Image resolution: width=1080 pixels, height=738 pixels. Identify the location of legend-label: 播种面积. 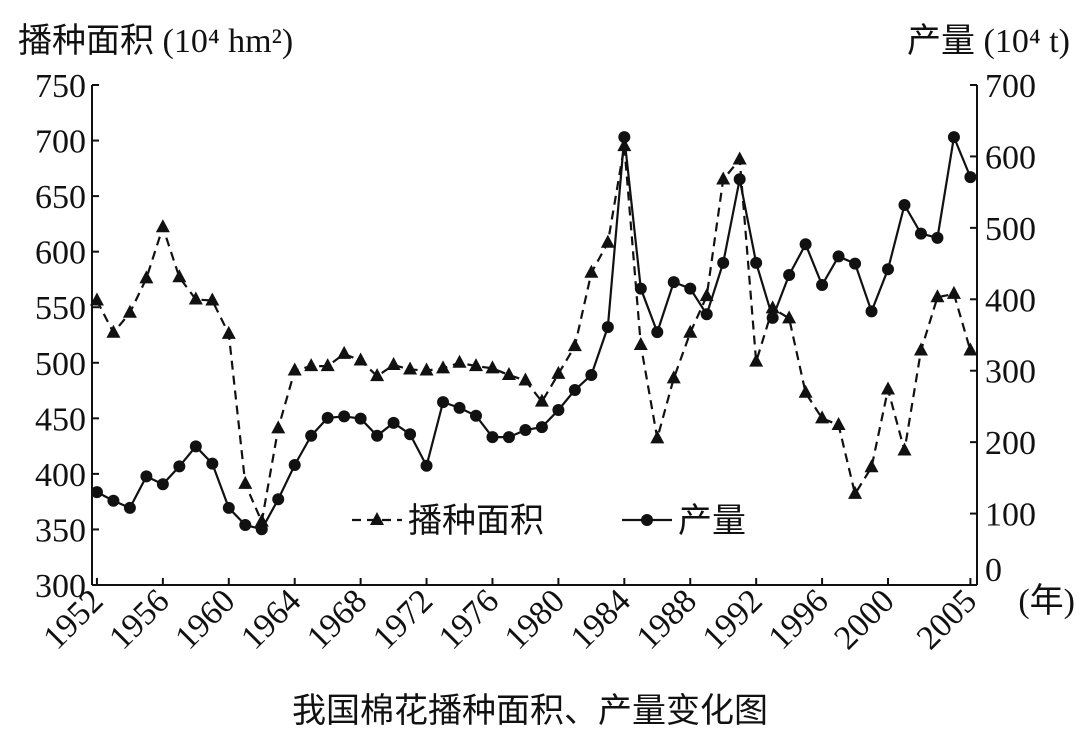
(476, 521).